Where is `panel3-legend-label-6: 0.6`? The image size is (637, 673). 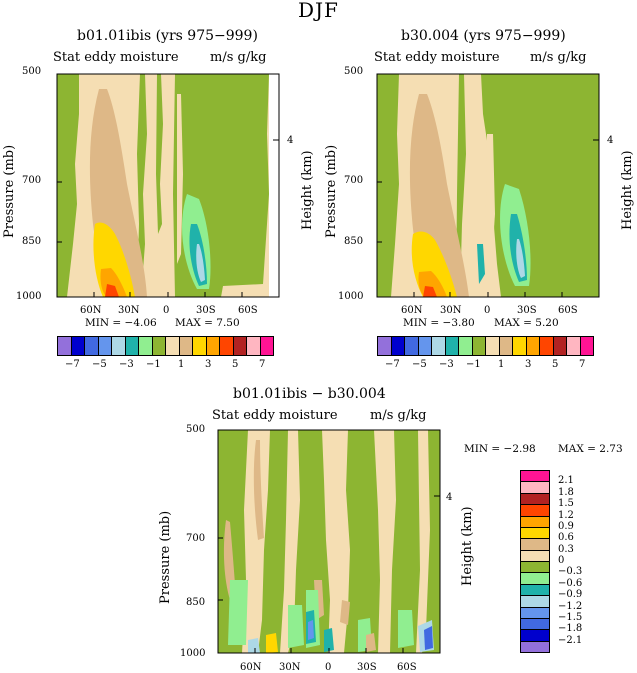 panel3-legend-label-6: 0.6 is located at coordinates (566, 538).